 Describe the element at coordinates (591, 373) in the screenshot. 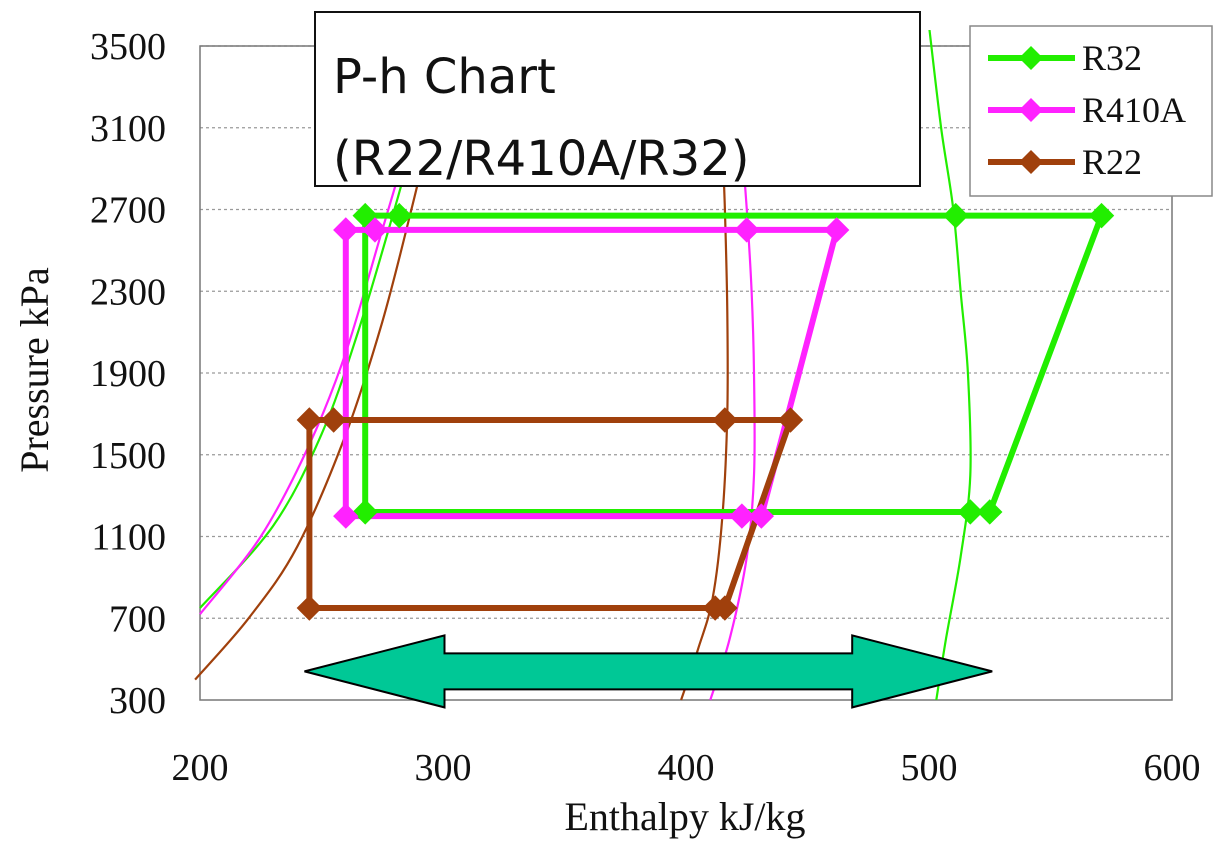

I see `cycle-line-r410a` at that location.